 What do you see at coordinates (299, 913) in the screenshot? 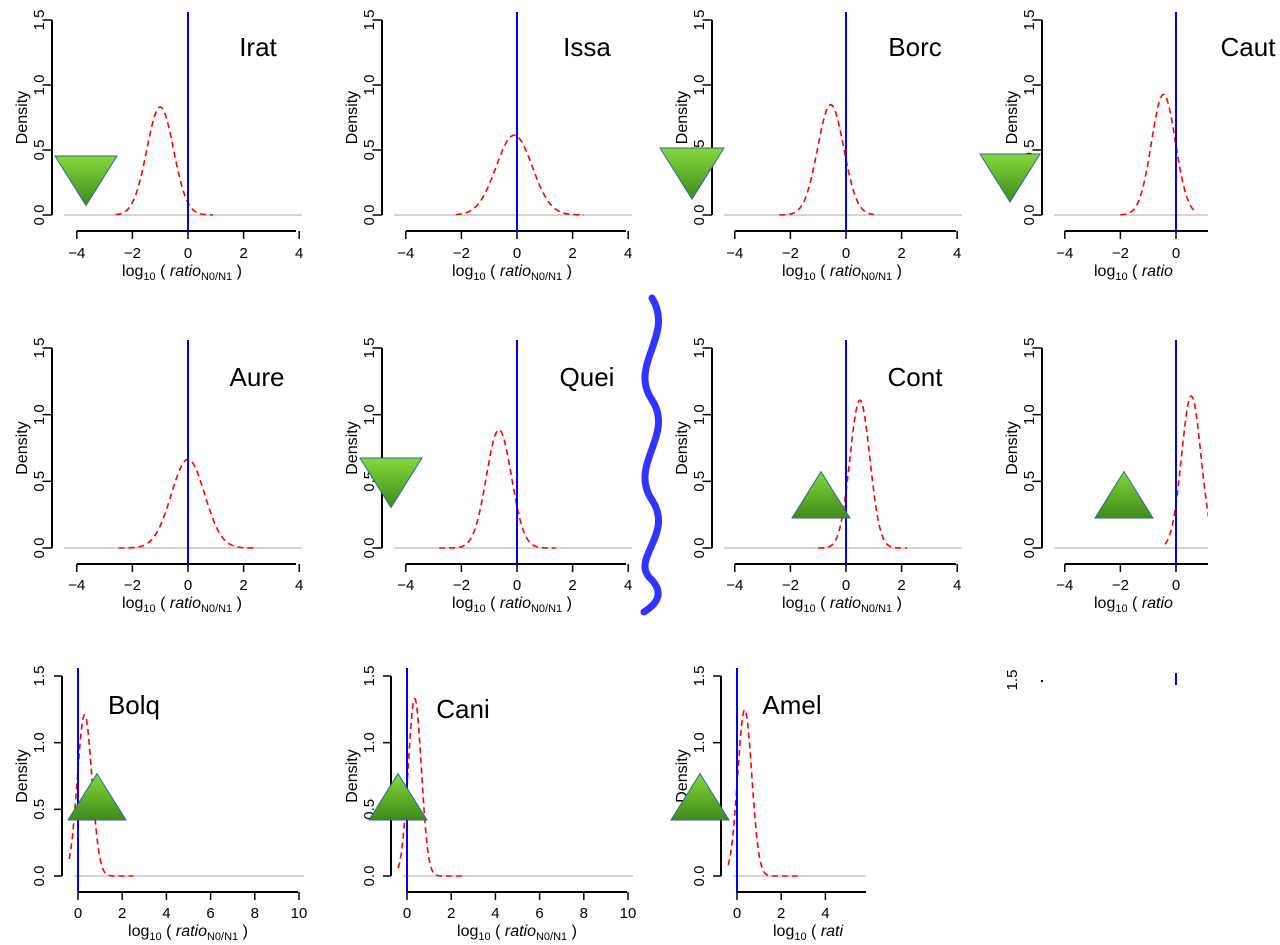
I see `x-tick-label: 10` at bounding box center [299, 913].